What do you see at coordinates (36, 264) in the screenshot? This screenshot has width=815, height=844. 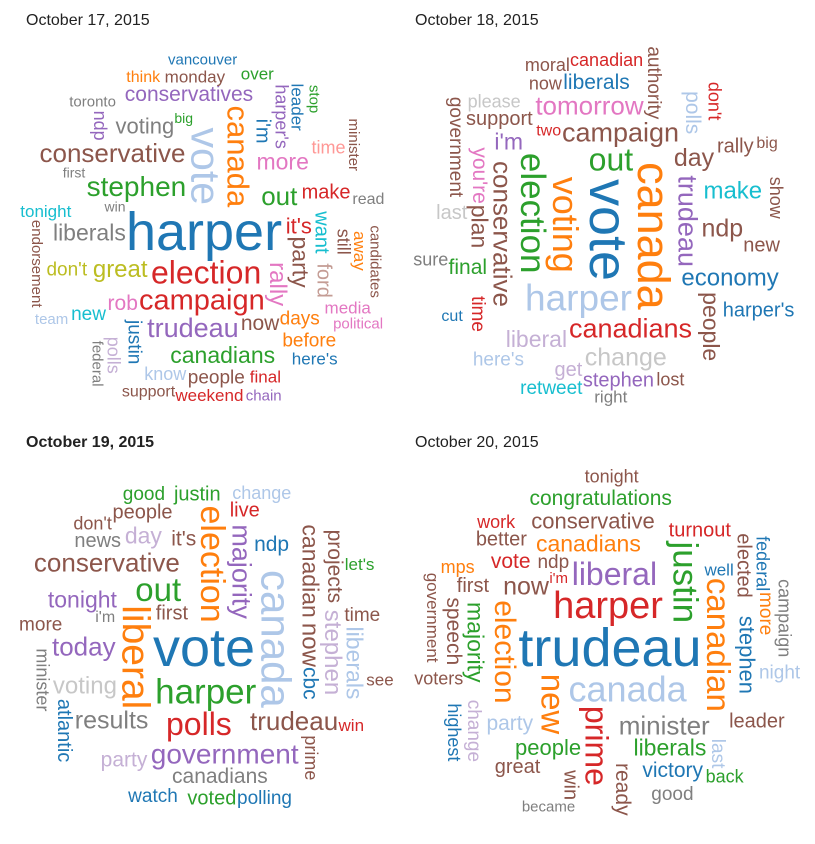 I see `word-endorsement: endorsement` at bounding box center [36, 264].